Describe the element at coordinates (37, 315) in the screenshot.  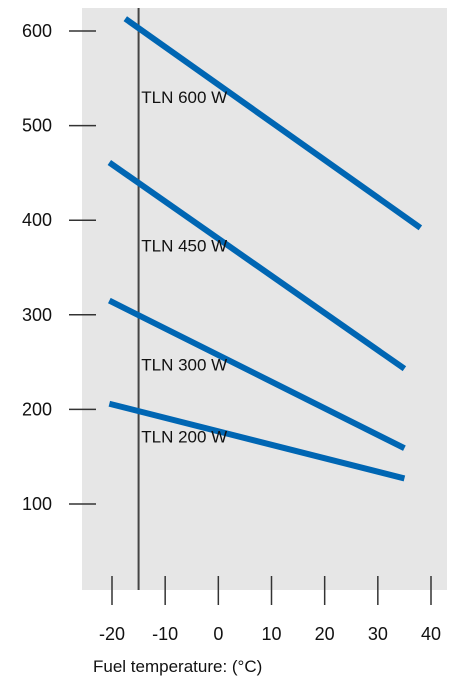
I see `y-tick-label: 300` at that location.